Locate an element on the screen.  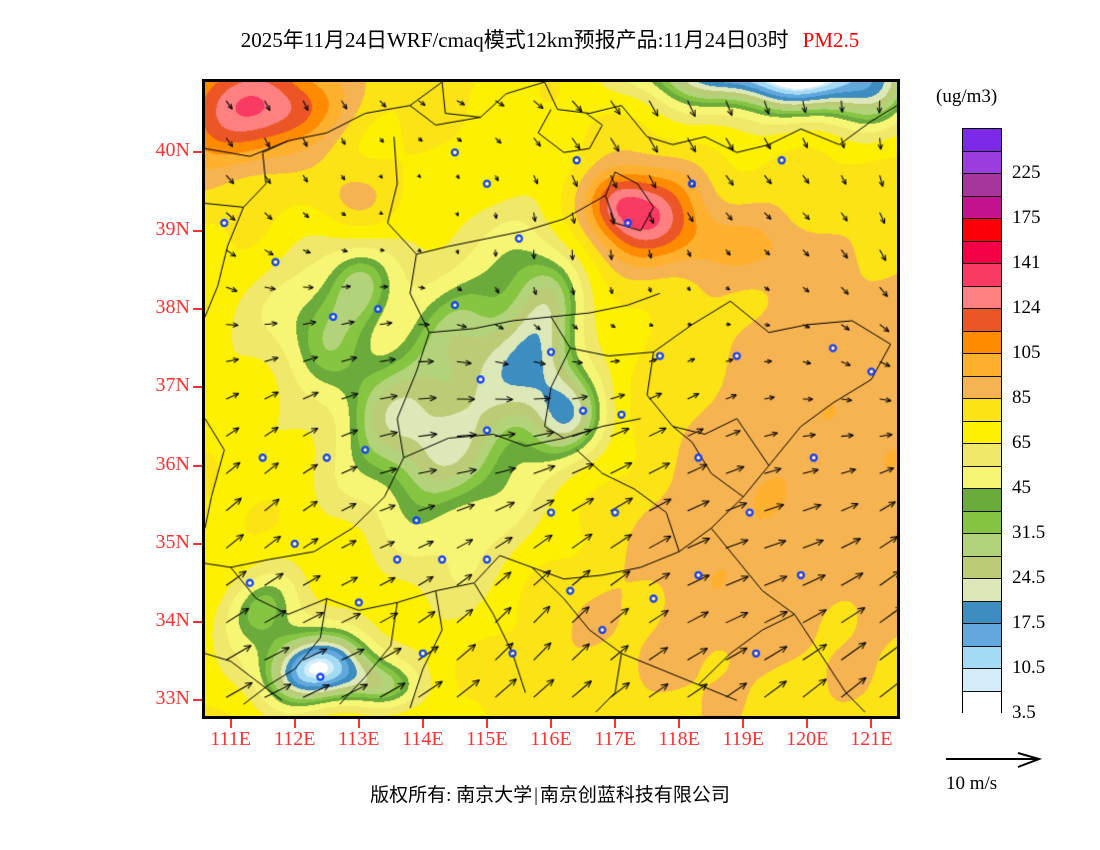
colorbar-tick-label: 225 is located at coordinates (1026, 172).